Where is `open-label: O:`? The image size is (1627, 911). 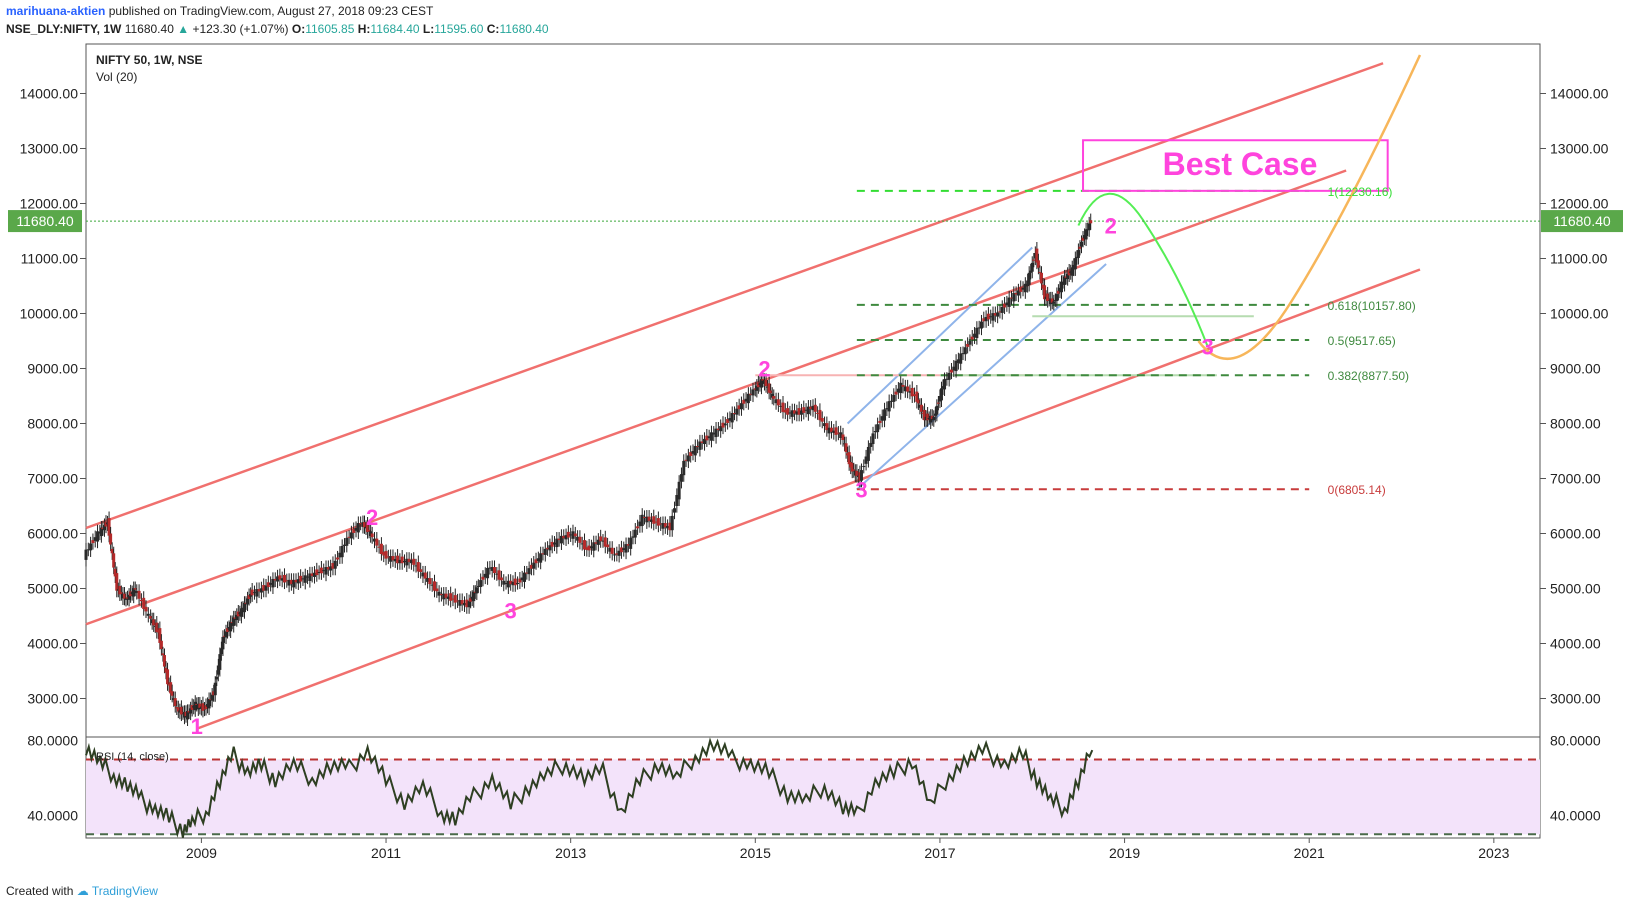 open-label: O: is located at coordinates (298, 29).